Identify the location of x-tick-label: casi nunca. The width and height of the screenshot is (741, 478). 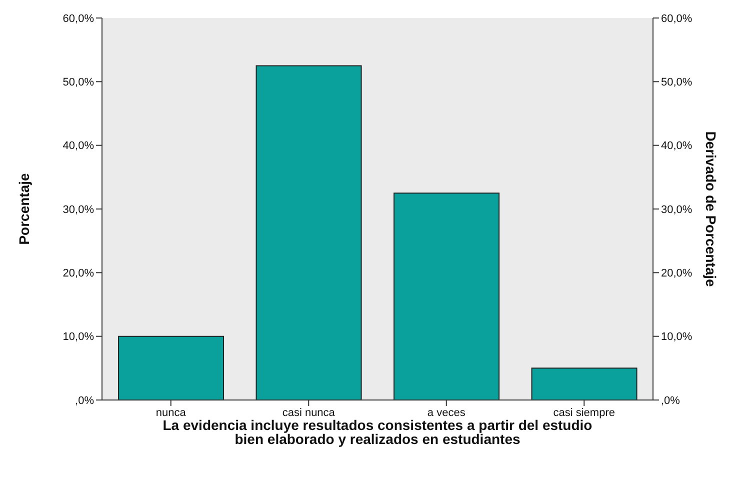
(309, 412).